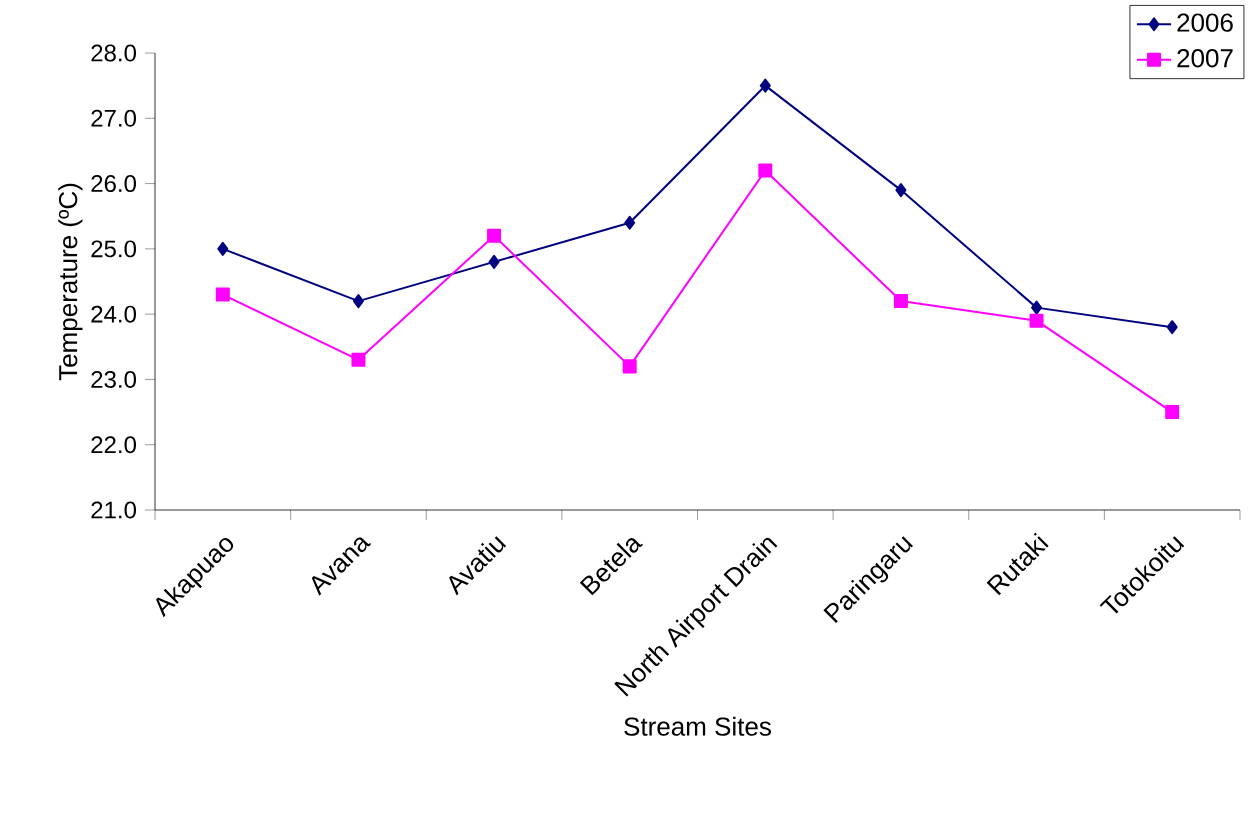  Describe the element at coordinates (1205, 58) in the screenshot. I see `legend-label: 2007` at that location.